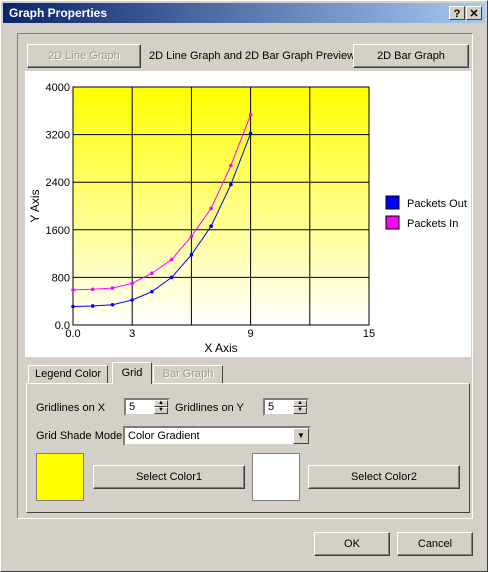 The width and height of the screenshot is (488, 572). I want to click on tab-legend-color: Legend Color, so click(68, 374).